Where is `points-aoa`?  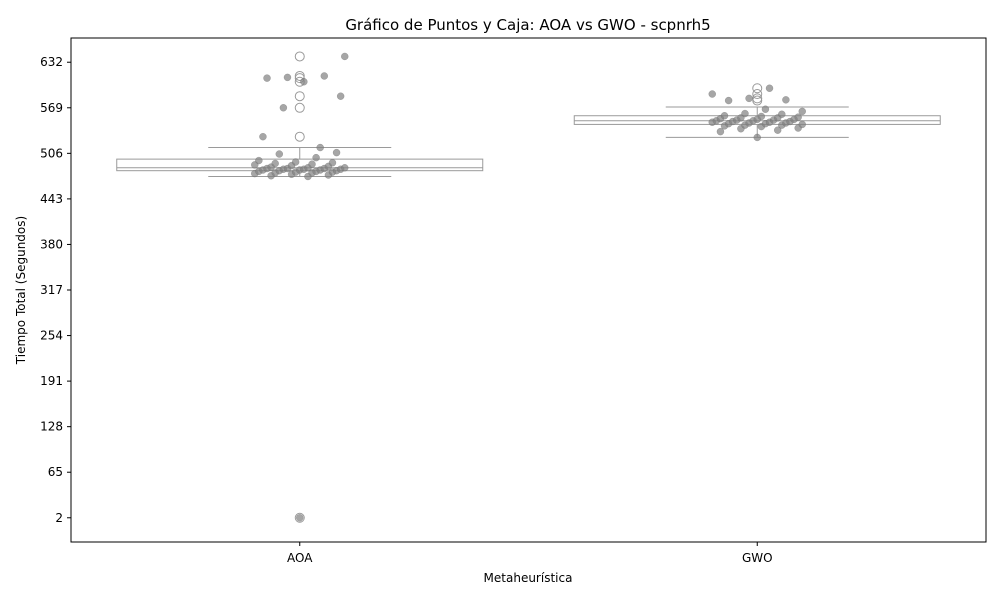 points-aoa is located at coordinates (300, 287).